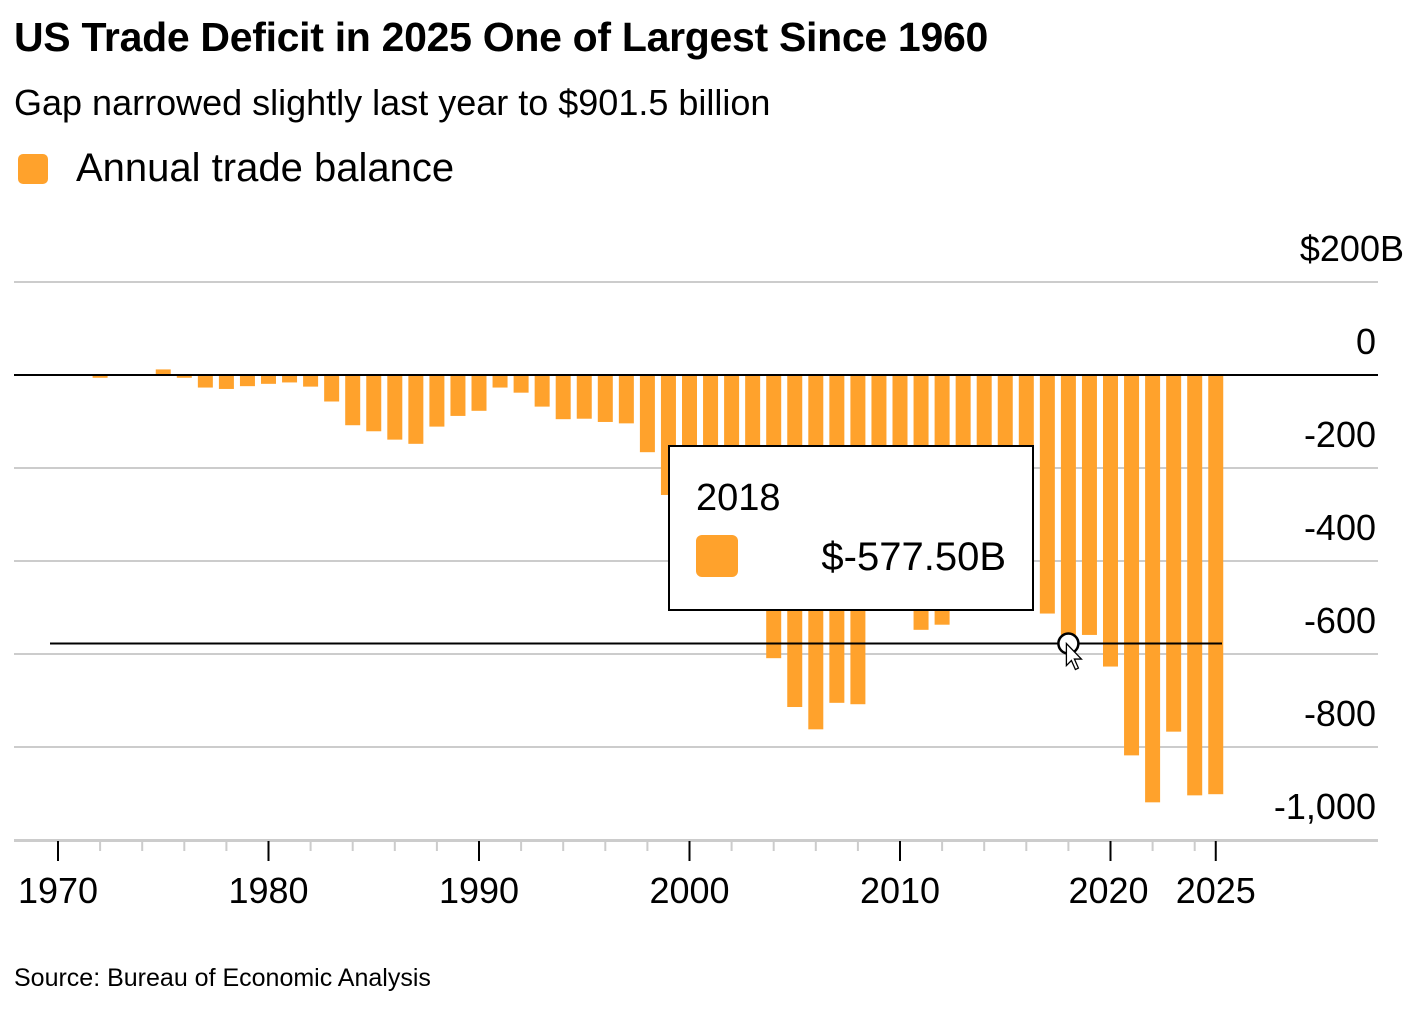  I want to click on bar-1998, so click(647, 414).